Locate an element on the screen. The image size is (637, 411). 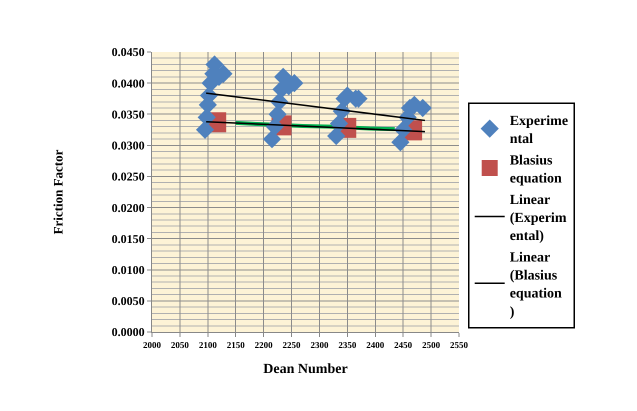
y-tick-label: 0.0100 is located at coordinates (128, 269).